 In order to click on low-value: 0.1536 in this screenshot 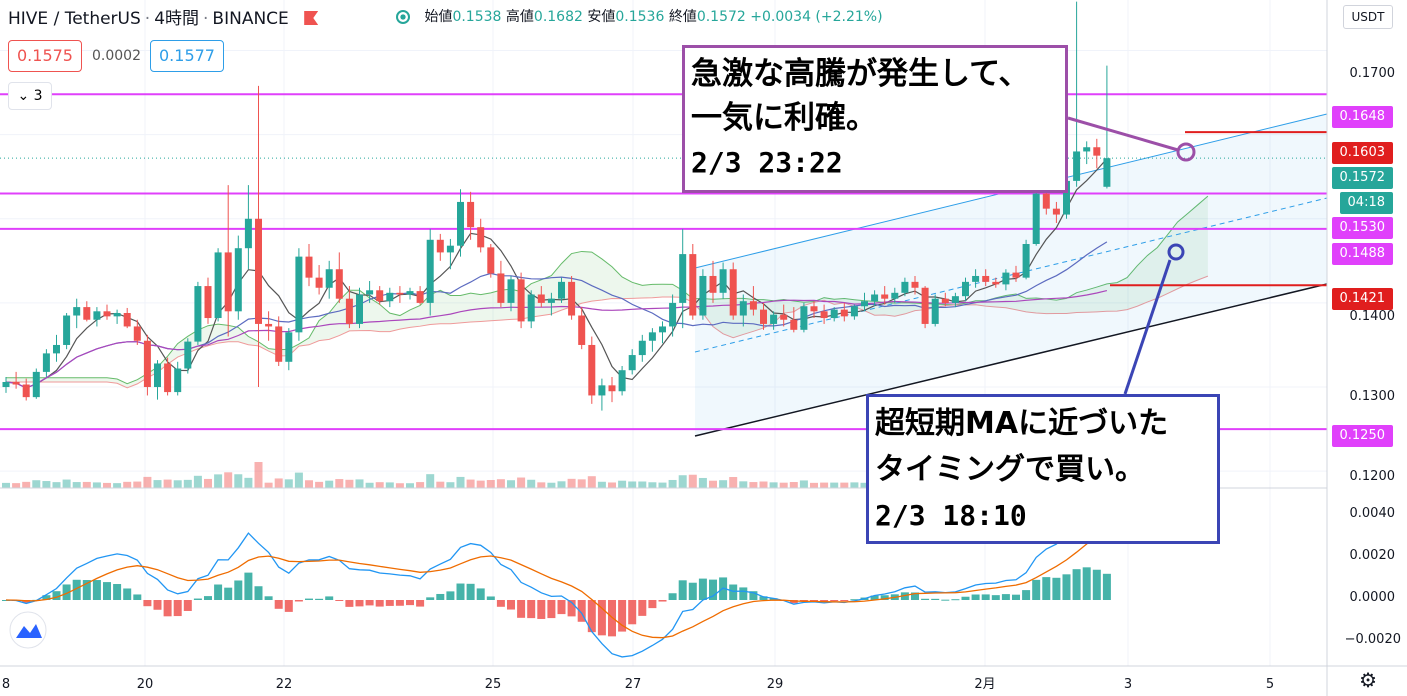, I will do `click(640, 17)`.